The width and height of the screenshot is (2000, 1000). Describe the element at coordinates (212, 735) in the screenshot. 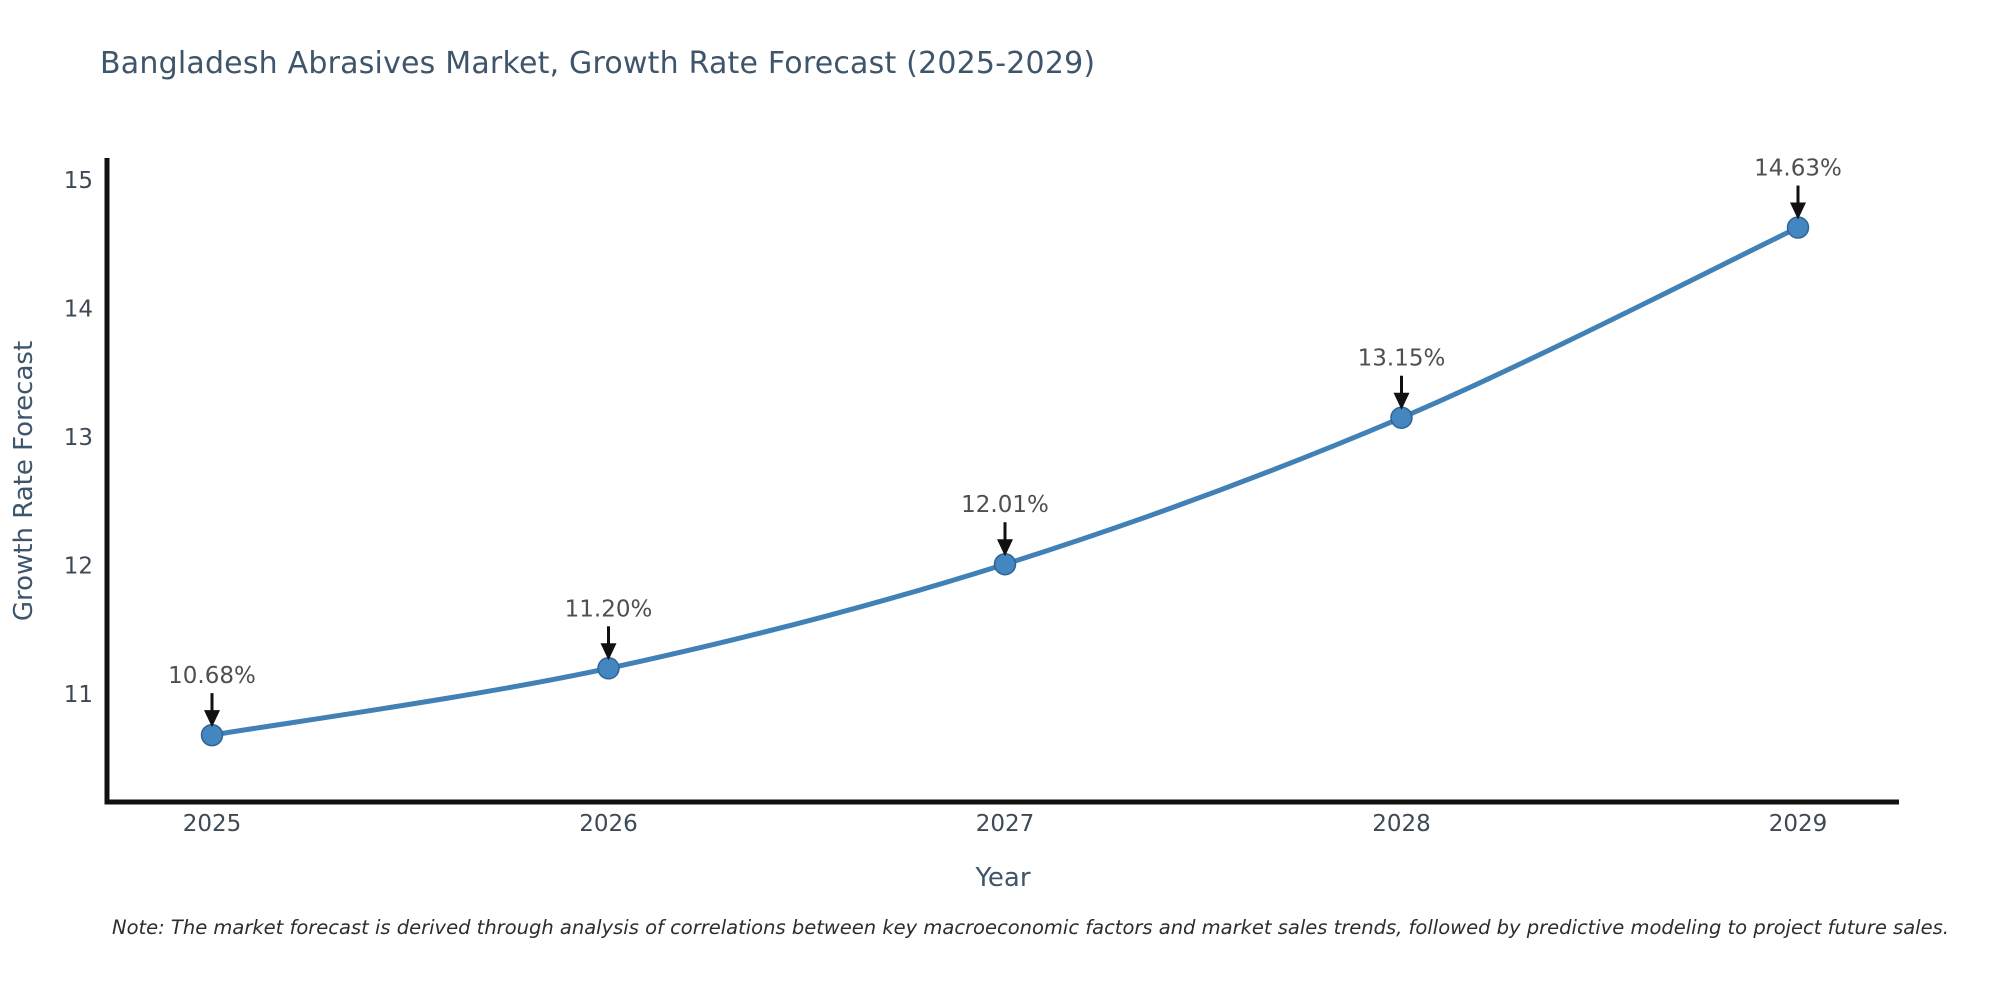

I see `data-point-2025` at that location.